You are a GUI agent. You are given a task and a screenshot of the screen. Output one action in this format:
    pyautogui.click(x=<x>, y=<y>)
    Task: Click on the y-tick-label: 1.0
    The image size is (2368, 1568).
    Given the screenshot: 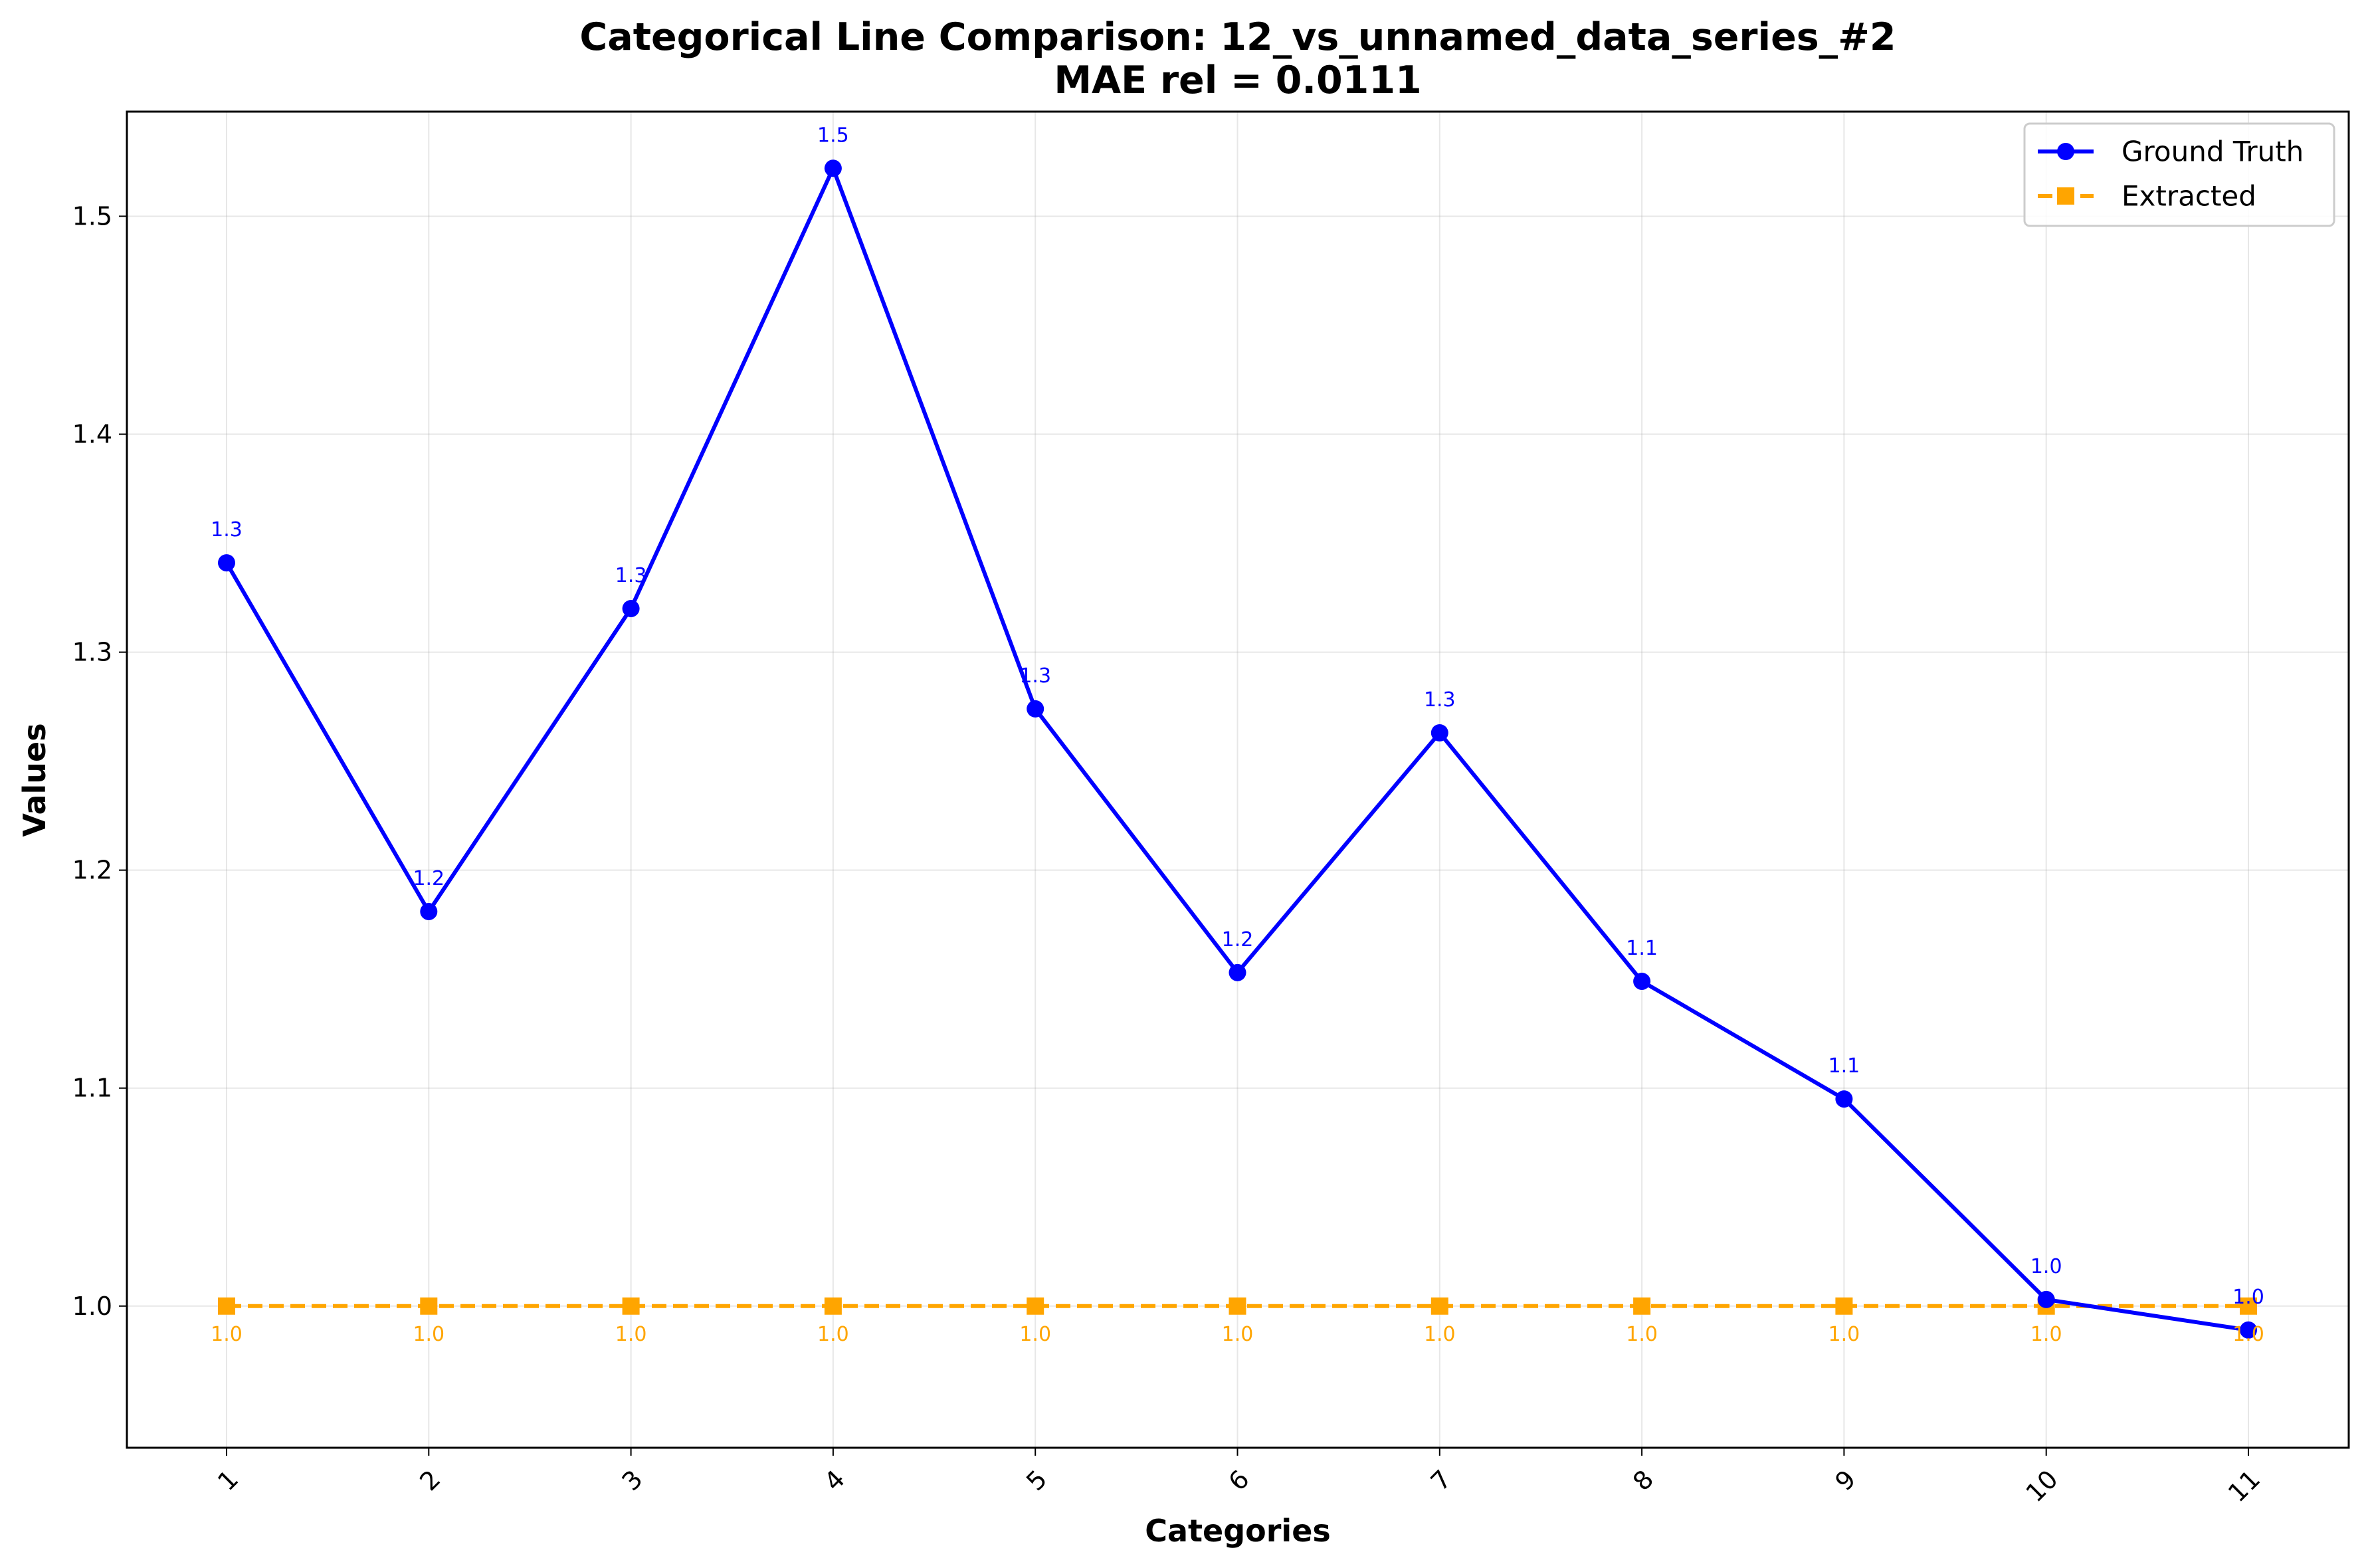 What is the action you would take?
    pyautogui.click(x=92, y=1306)
    